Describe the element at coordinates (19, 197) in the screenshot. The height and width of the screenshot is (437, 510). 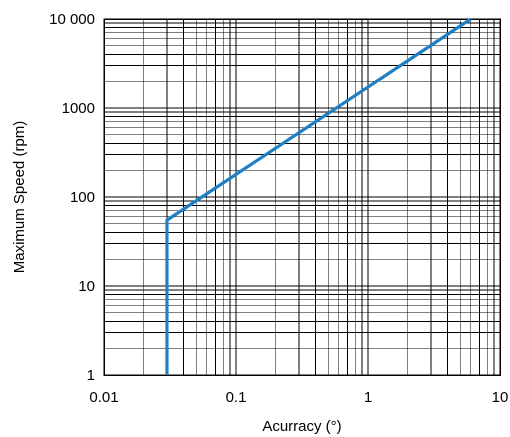
I see `y-axis-label: Maximum Speed (rpm)` at that location.